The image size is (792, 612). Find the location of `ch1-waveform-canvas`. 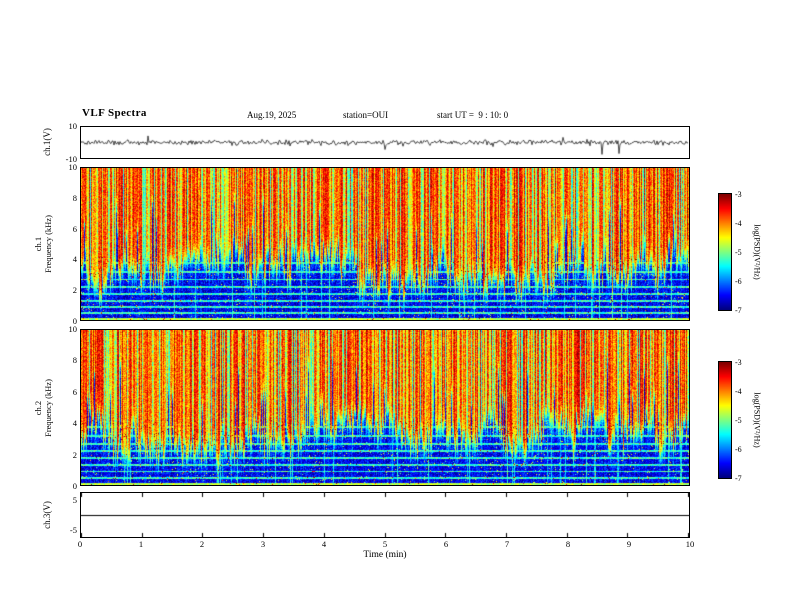

ch1-waveform-canvas is located at coordinates (385, 142).